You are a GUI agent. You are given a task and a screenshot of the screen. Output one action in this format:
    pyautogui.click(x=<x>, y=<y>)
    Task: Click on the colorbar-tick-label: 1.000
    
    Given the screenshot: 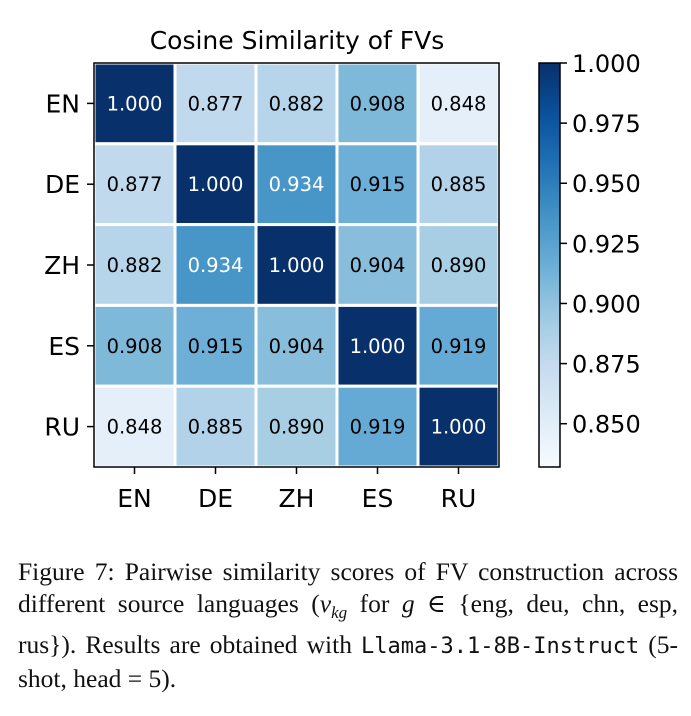 What is the action you would take?
    pyautogui.click(x=606, y=64)
    